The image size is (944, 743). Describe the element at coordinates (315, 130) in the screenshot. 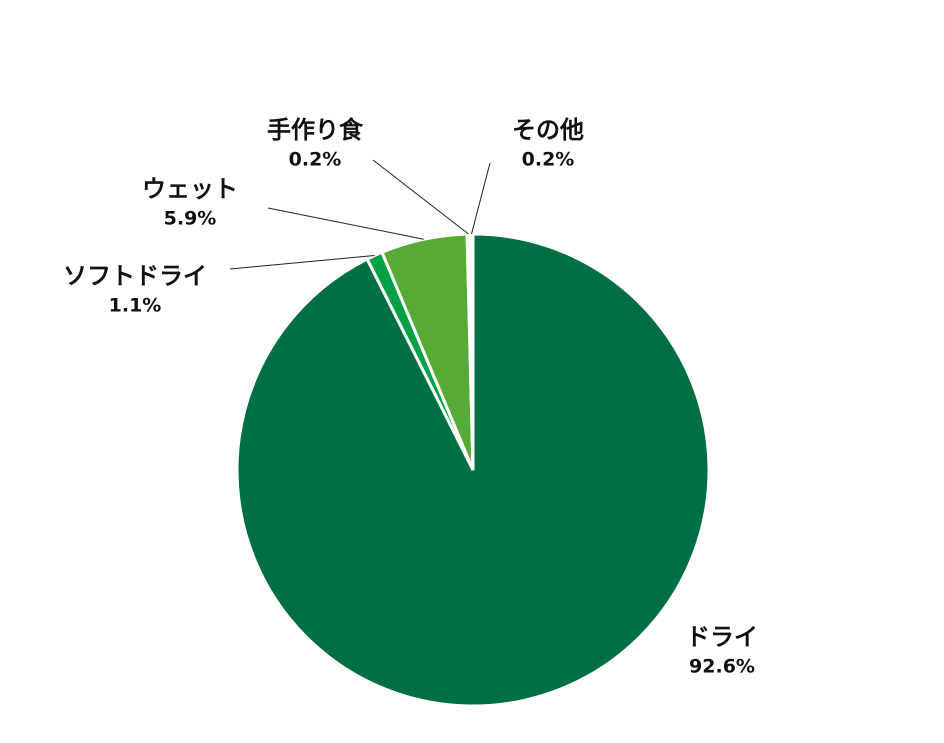

I see `slice-label: 手作り食` at that location.